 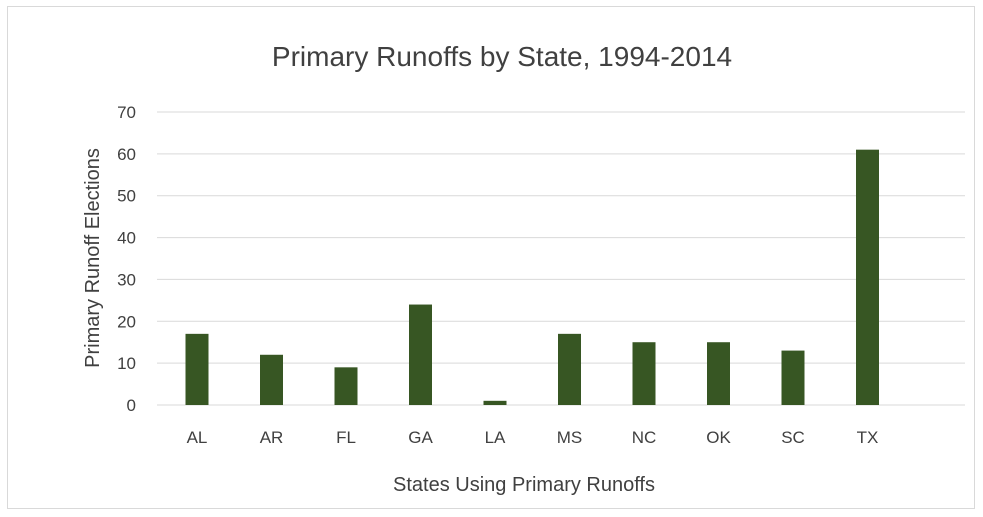 I want to click on bar-al, so click(x=197, y=369).